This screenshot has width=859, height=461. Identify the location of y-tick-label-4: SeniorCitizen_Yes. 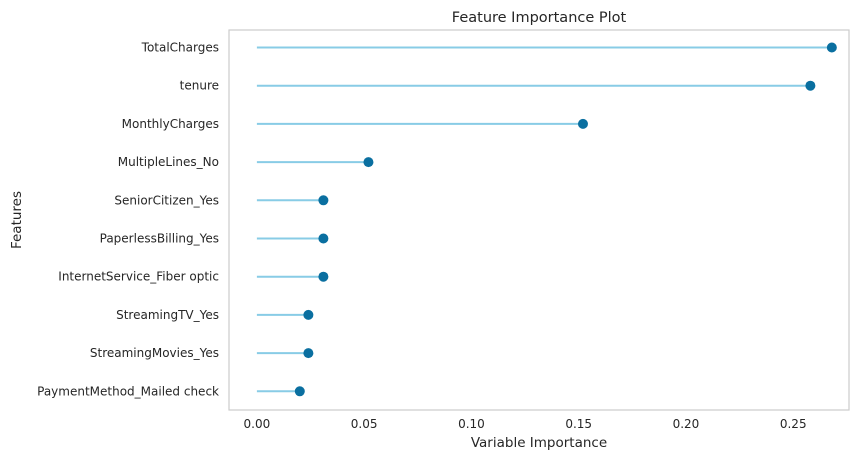
(166, 200).